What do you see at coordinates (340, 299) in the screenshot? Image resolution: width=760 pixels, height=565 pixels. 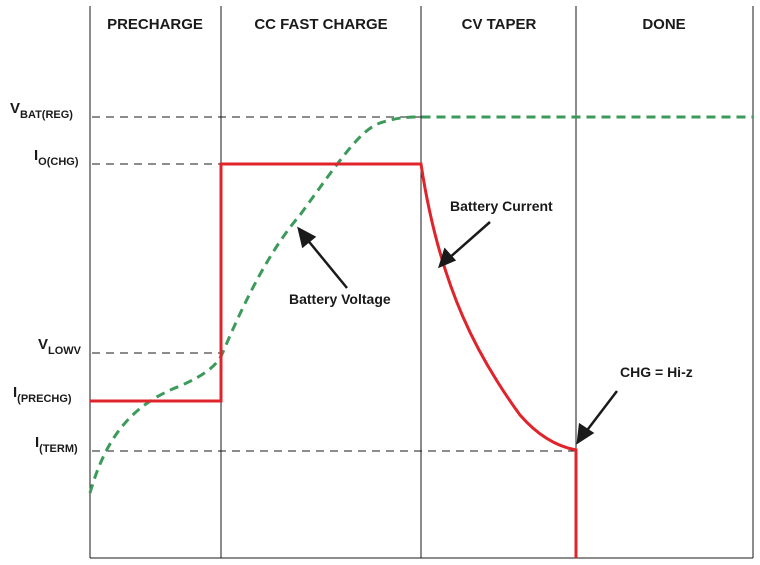 I see `annotation-battery-voltage: Battery Voltage` at bounding box center [340, 299].